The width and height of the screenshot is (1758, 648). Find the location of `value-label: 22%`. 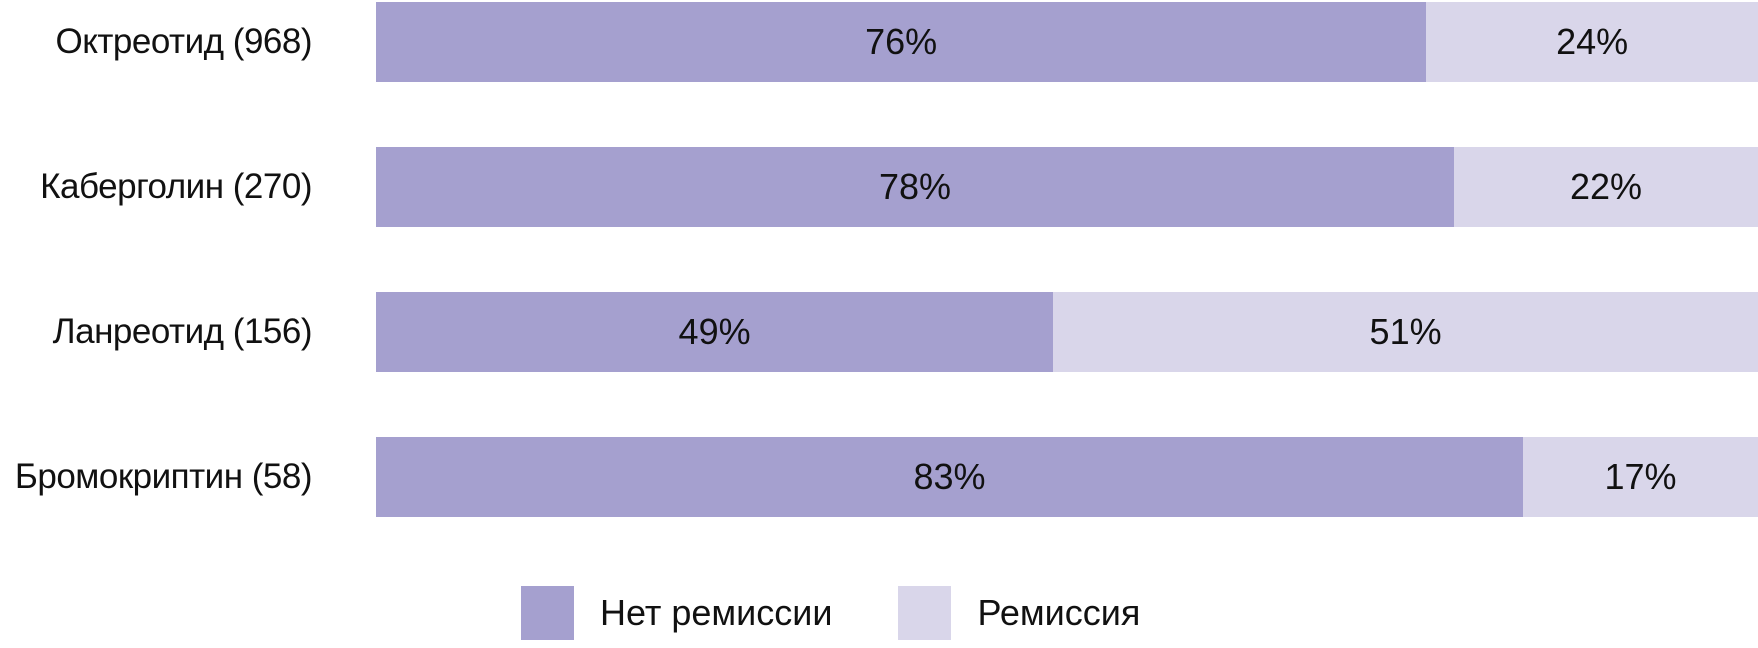

value-label: 22% is located at coordinates (1605, 186).